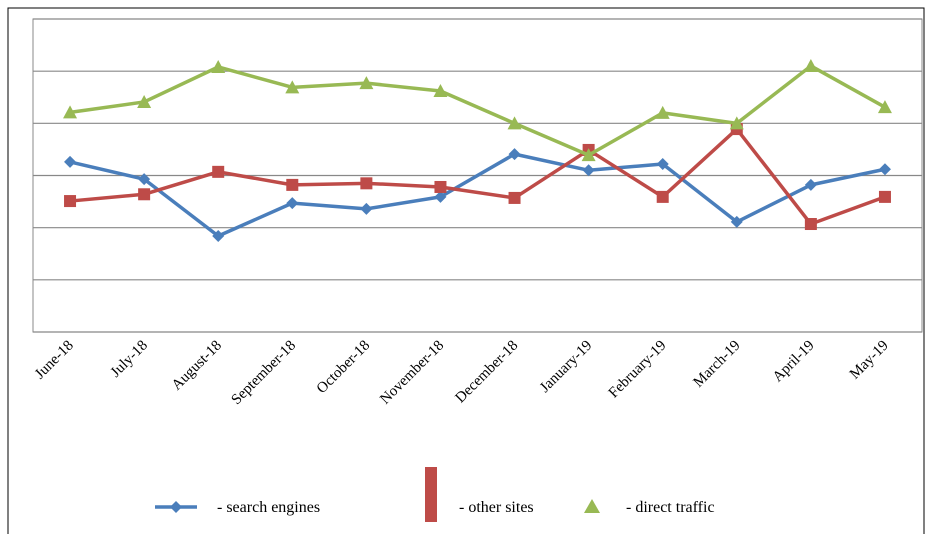  I want to click on x-tick-label: May-19, so click(869, 360).